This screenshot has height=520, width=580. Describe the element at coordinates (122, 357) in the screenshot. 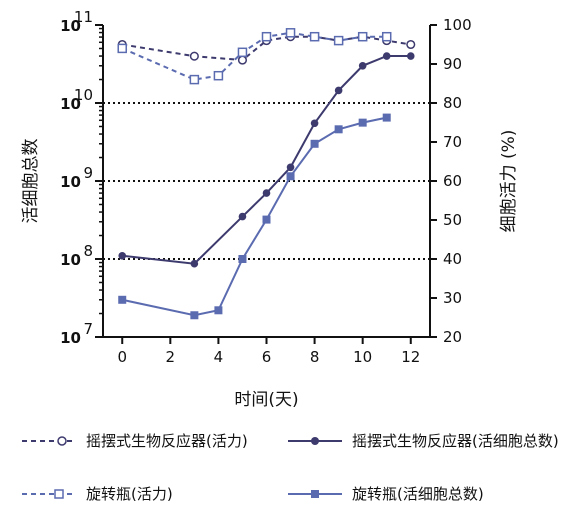

I see `x-tick-label: 0` at that location.